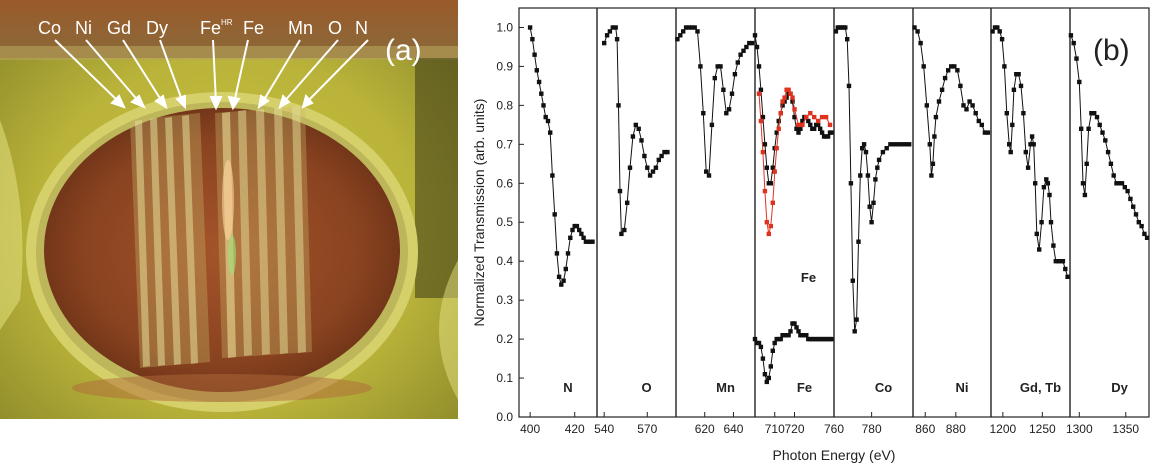 The width and height of the screenshot is (1157, 469). What do you see at coordinates (1002, 429) in the screenshot?
I see `x-tick-label: 1200` at bounding box center [1002, 429].